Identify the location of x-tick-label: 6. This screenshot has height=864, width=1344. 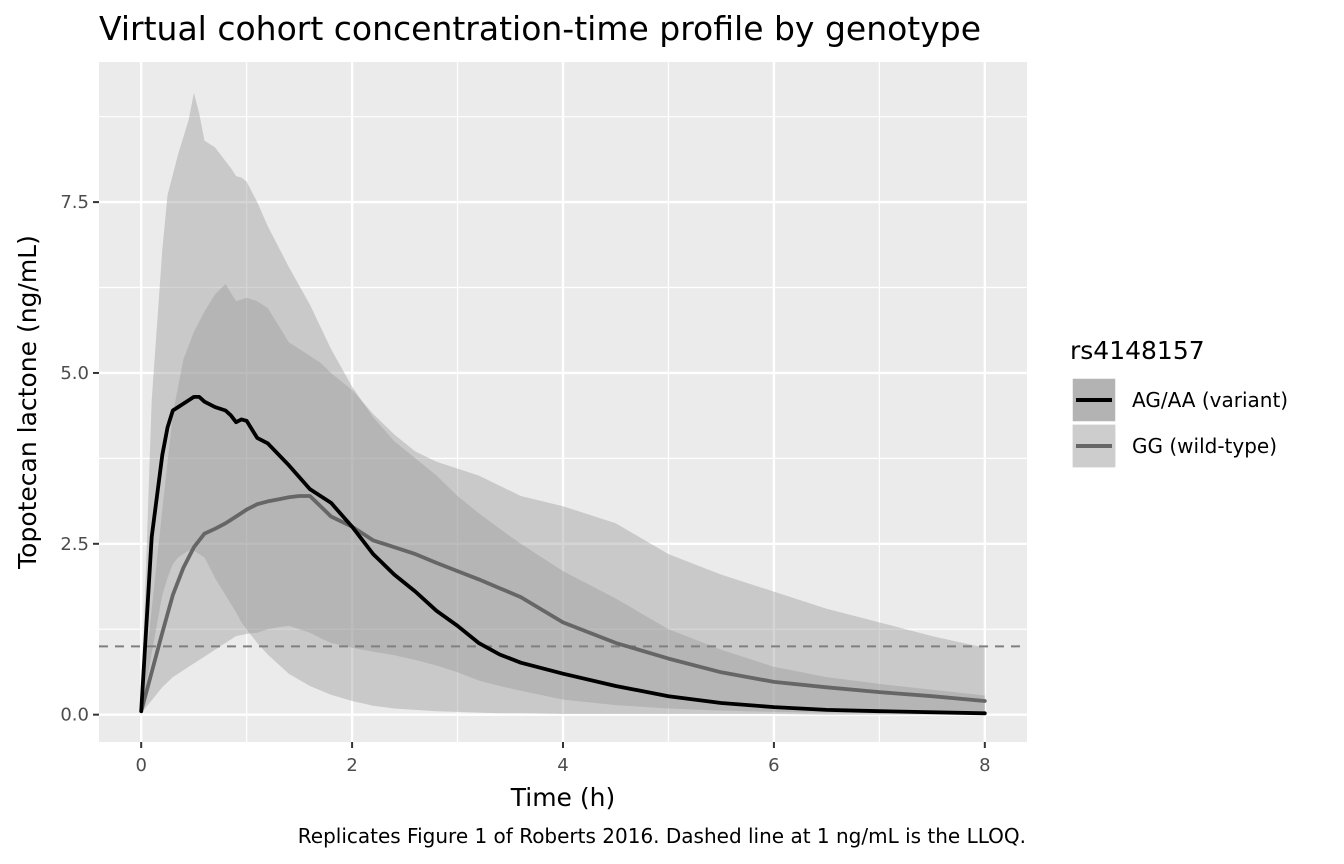
(773, 765).